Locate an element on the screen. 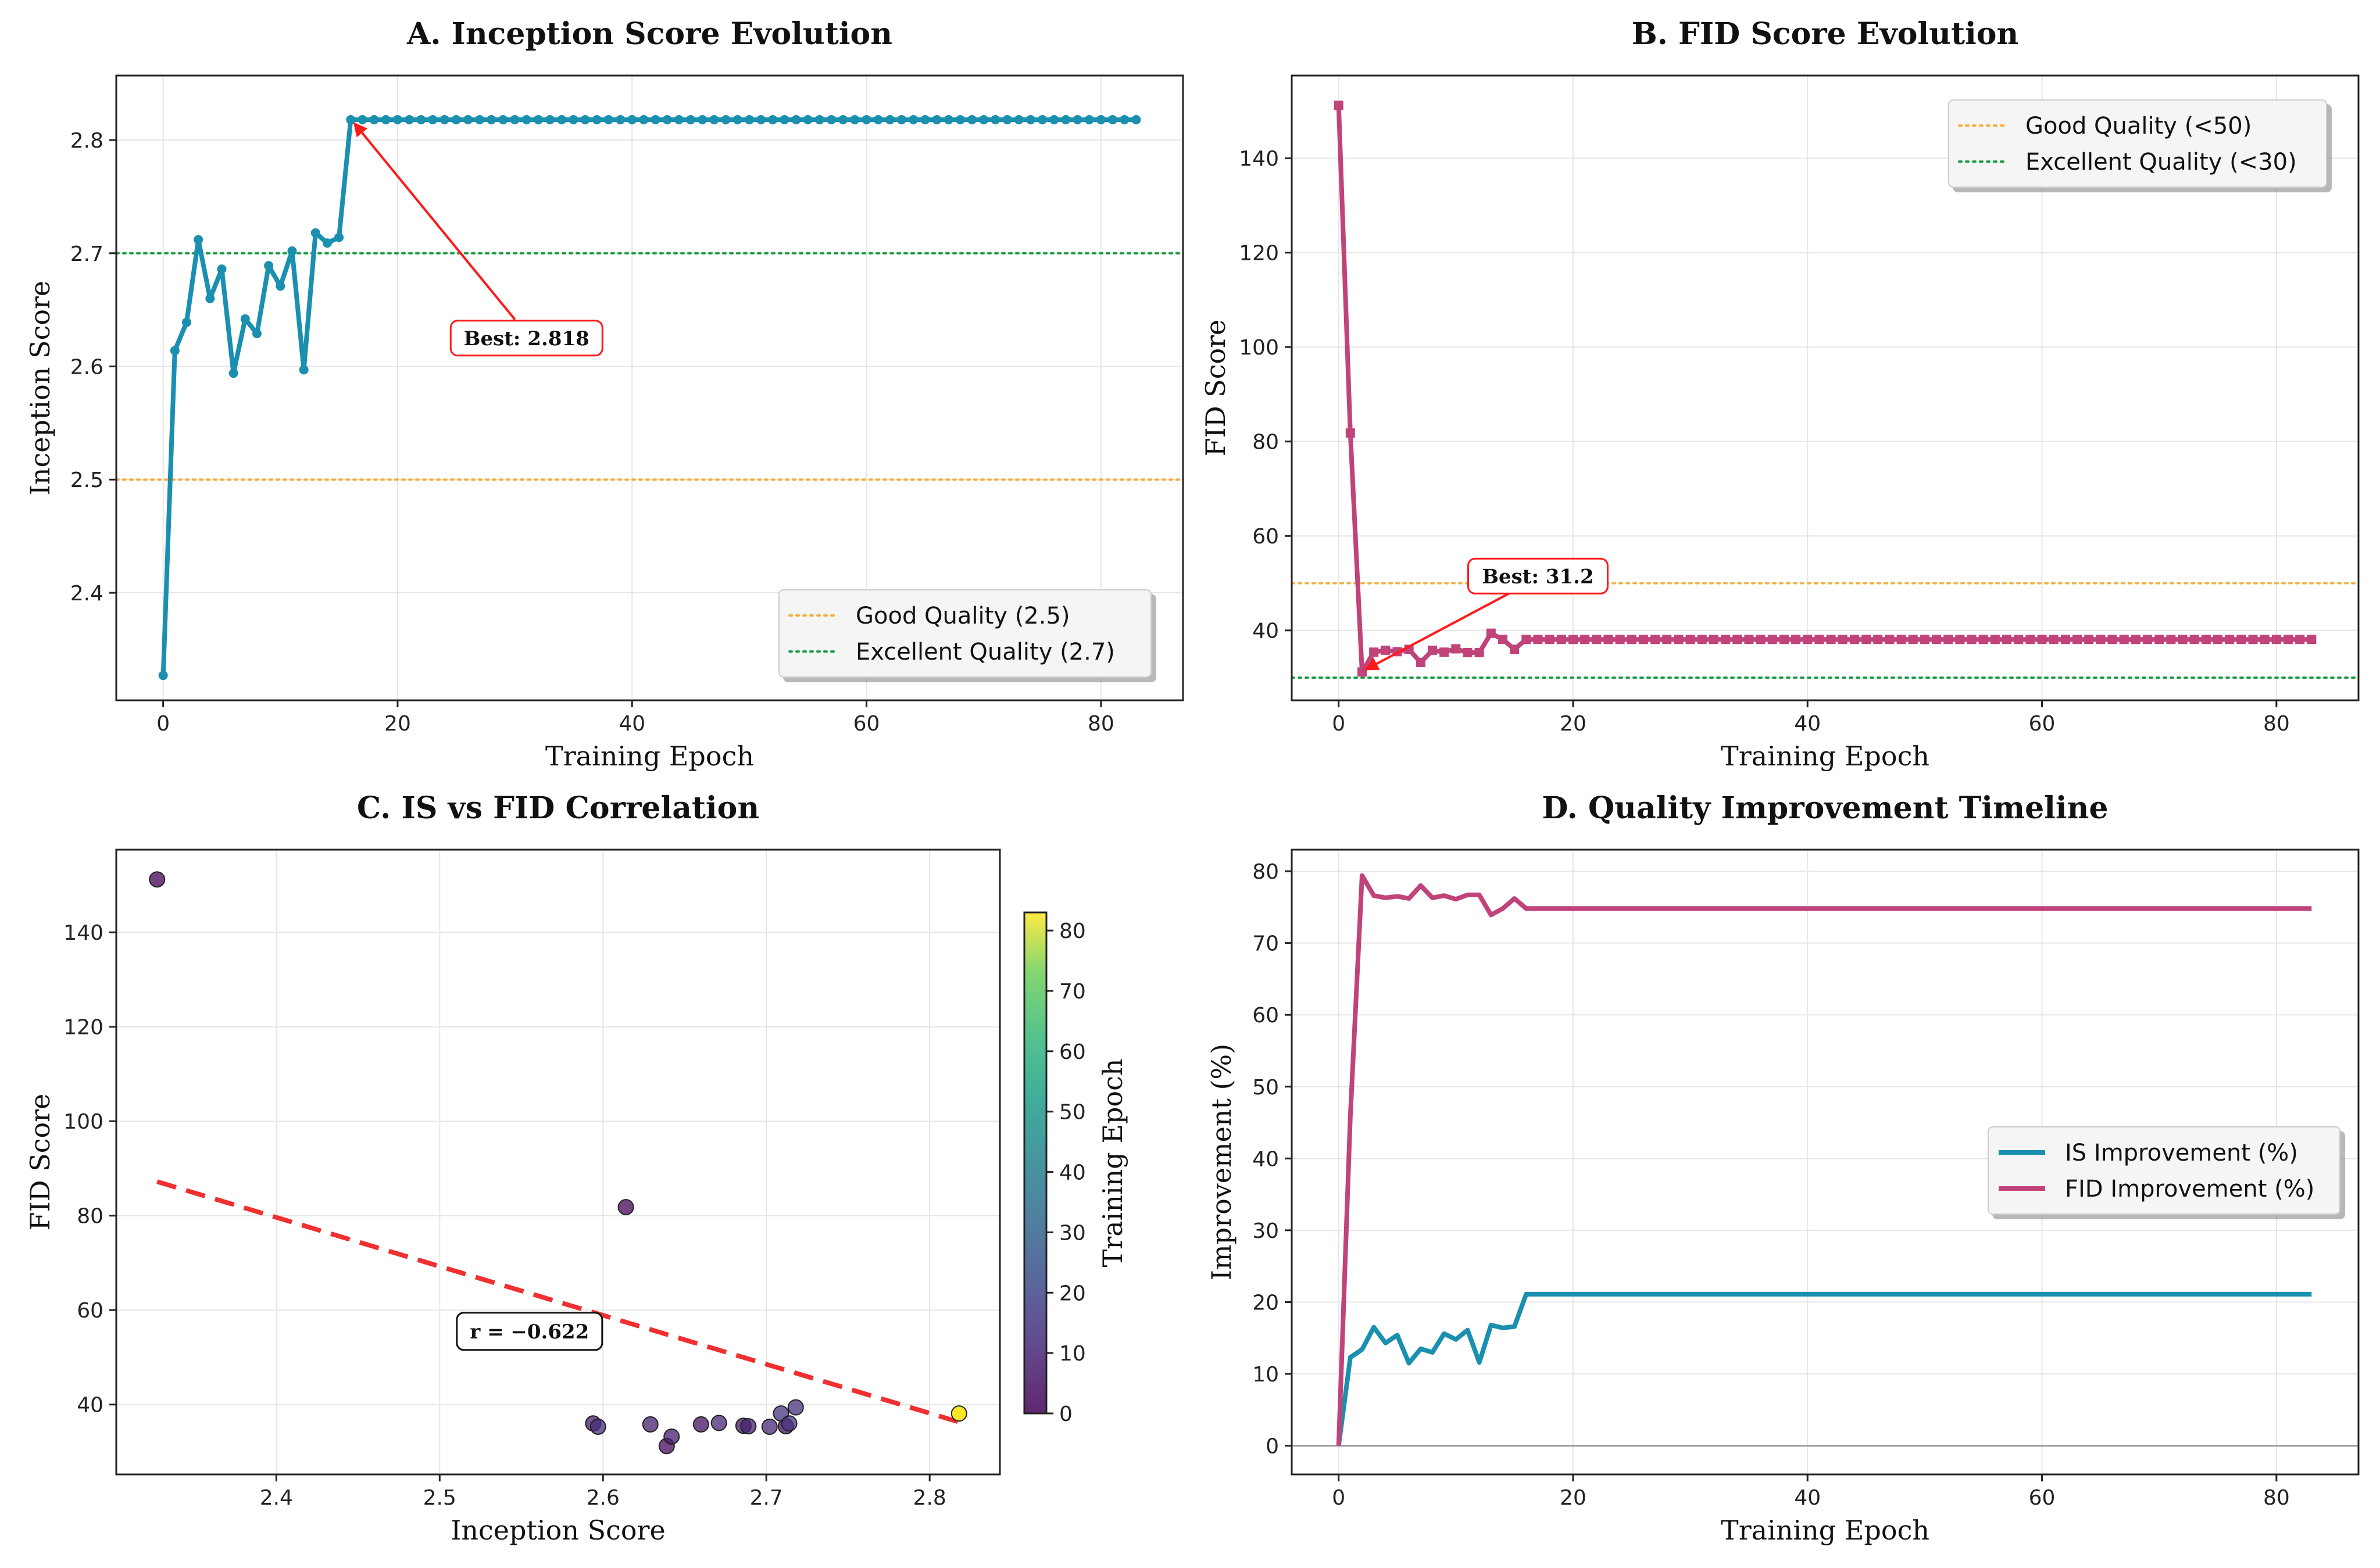  x-tick-label: 80 is located at coordinates (2277, 724).